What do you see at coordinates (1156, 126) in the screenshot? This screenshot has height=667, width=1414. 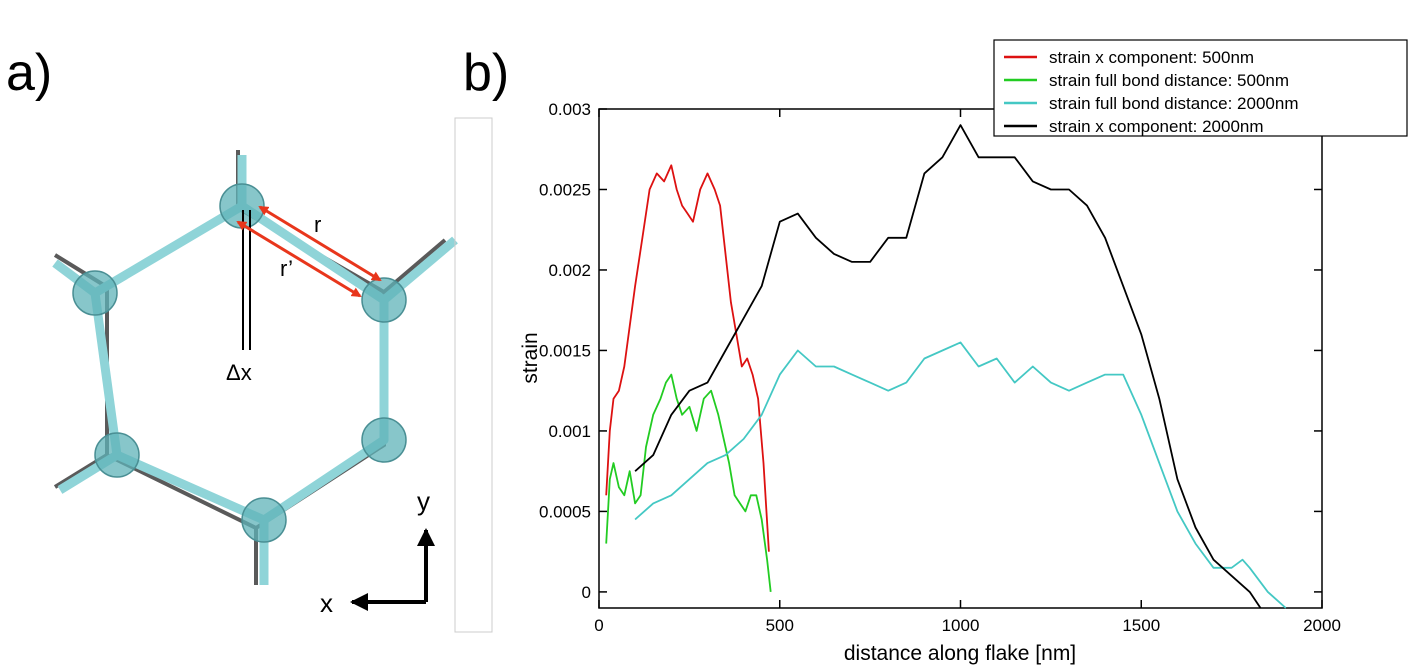 I see `legend-entry-label: strain x component: 2000nm` at bounding box center [1156, 126].